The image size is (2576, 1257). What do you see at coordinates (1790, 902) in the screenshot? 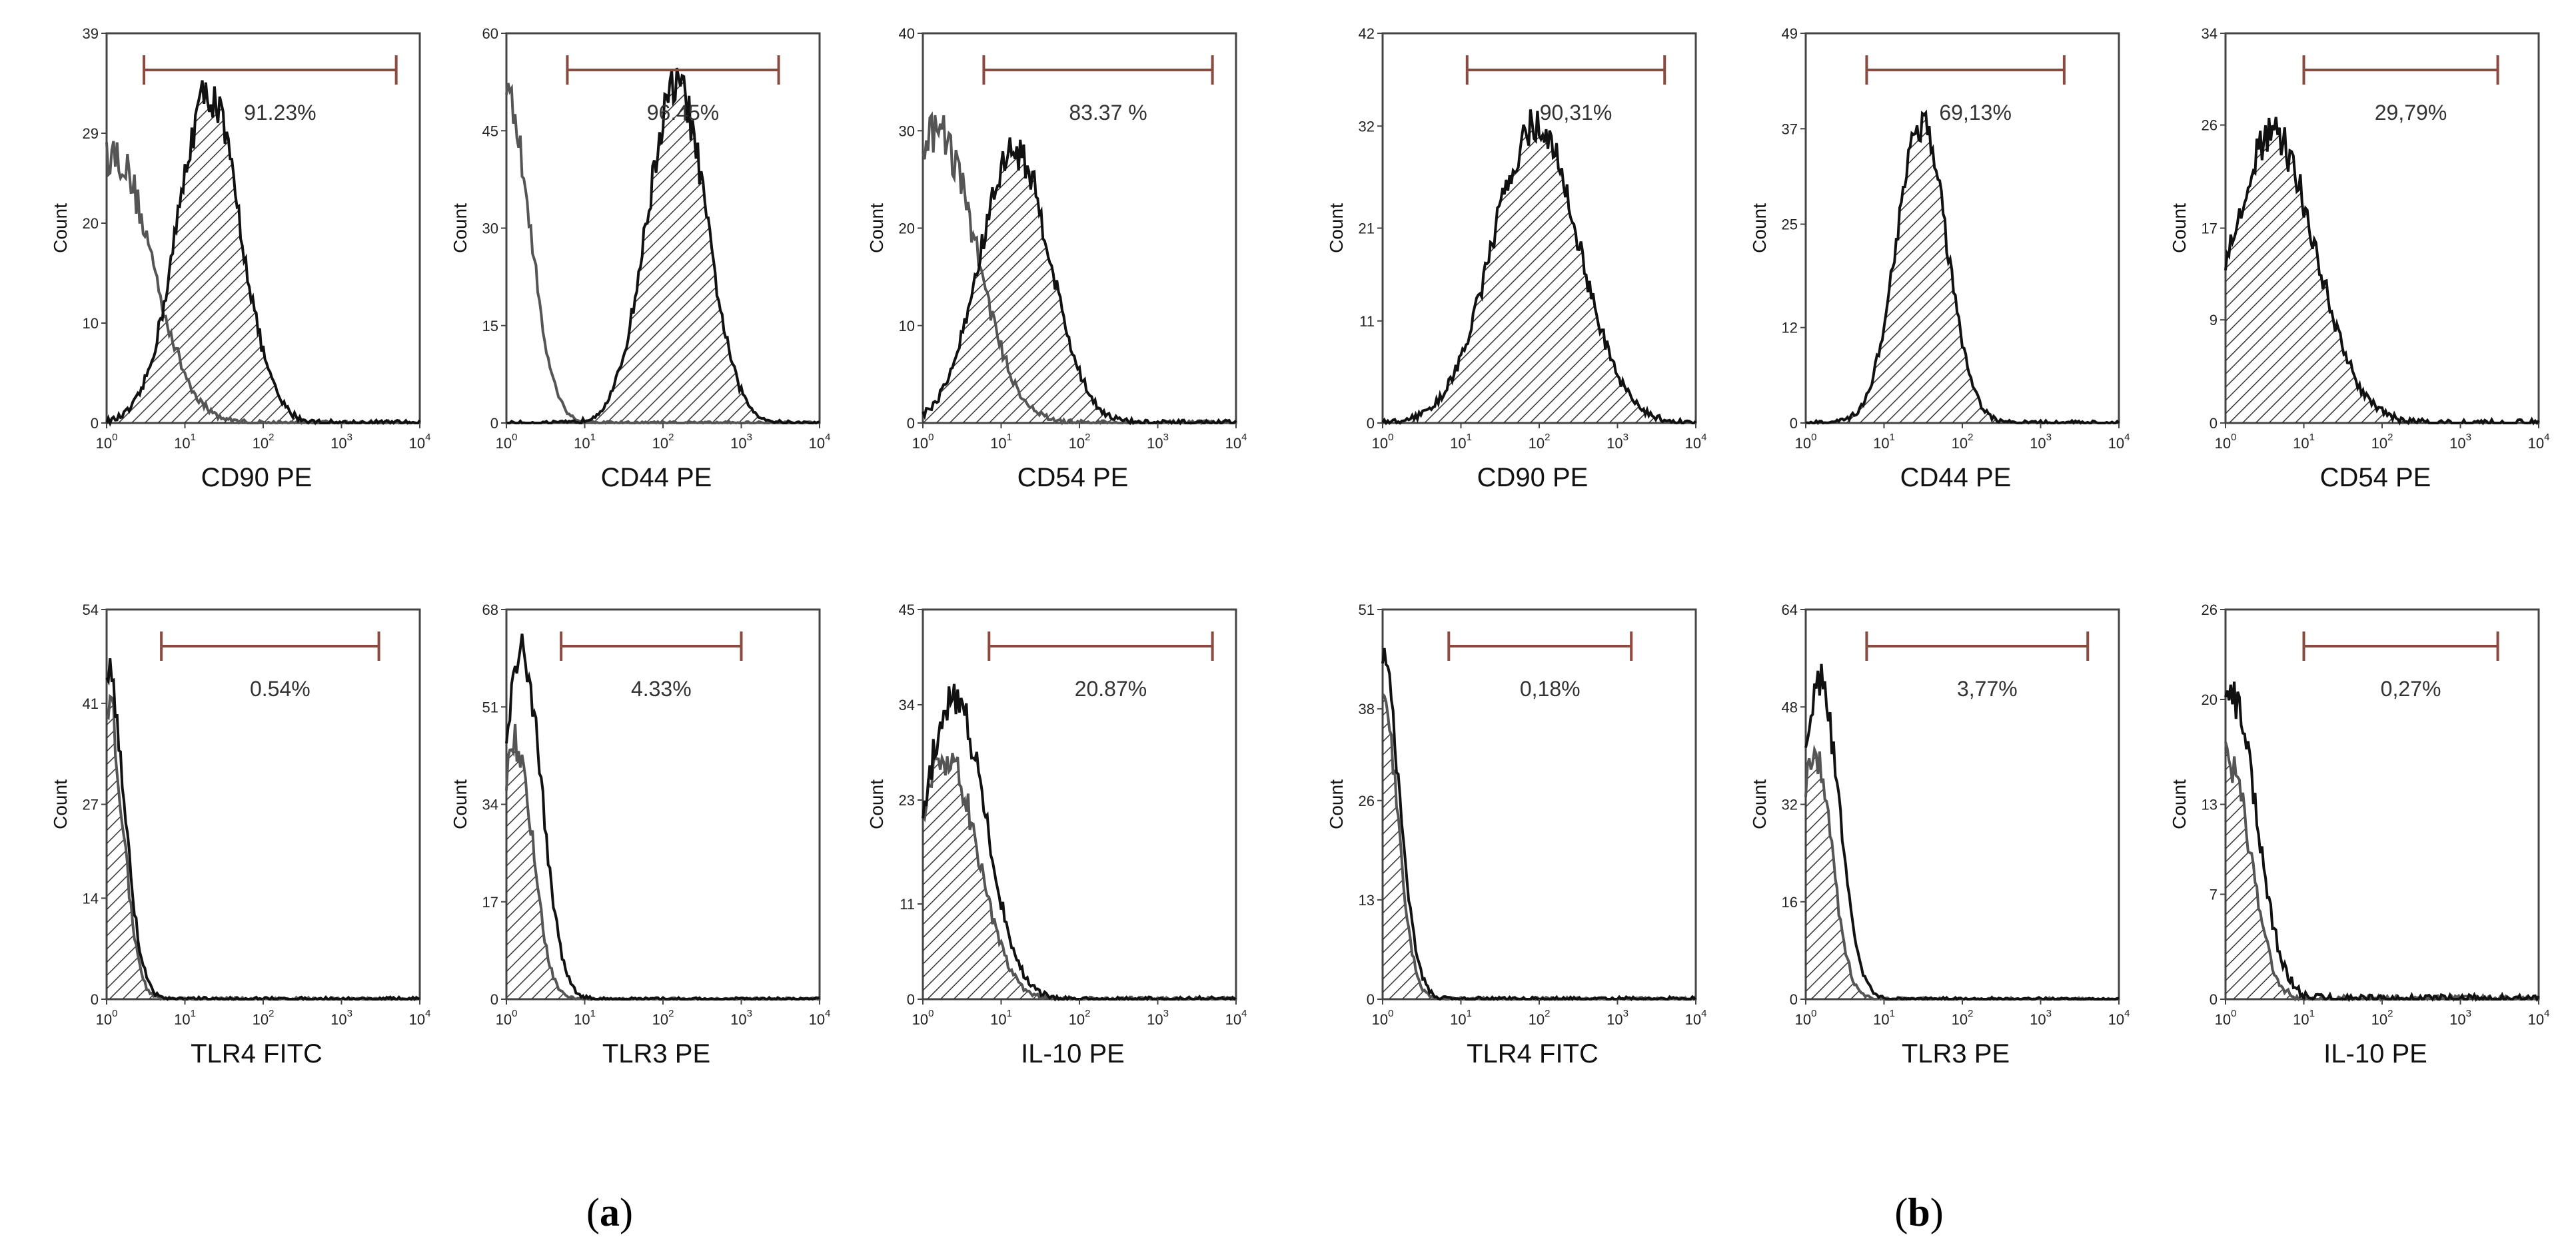
I see `y-tick-label: 16` at bounding box center [1790, 902].